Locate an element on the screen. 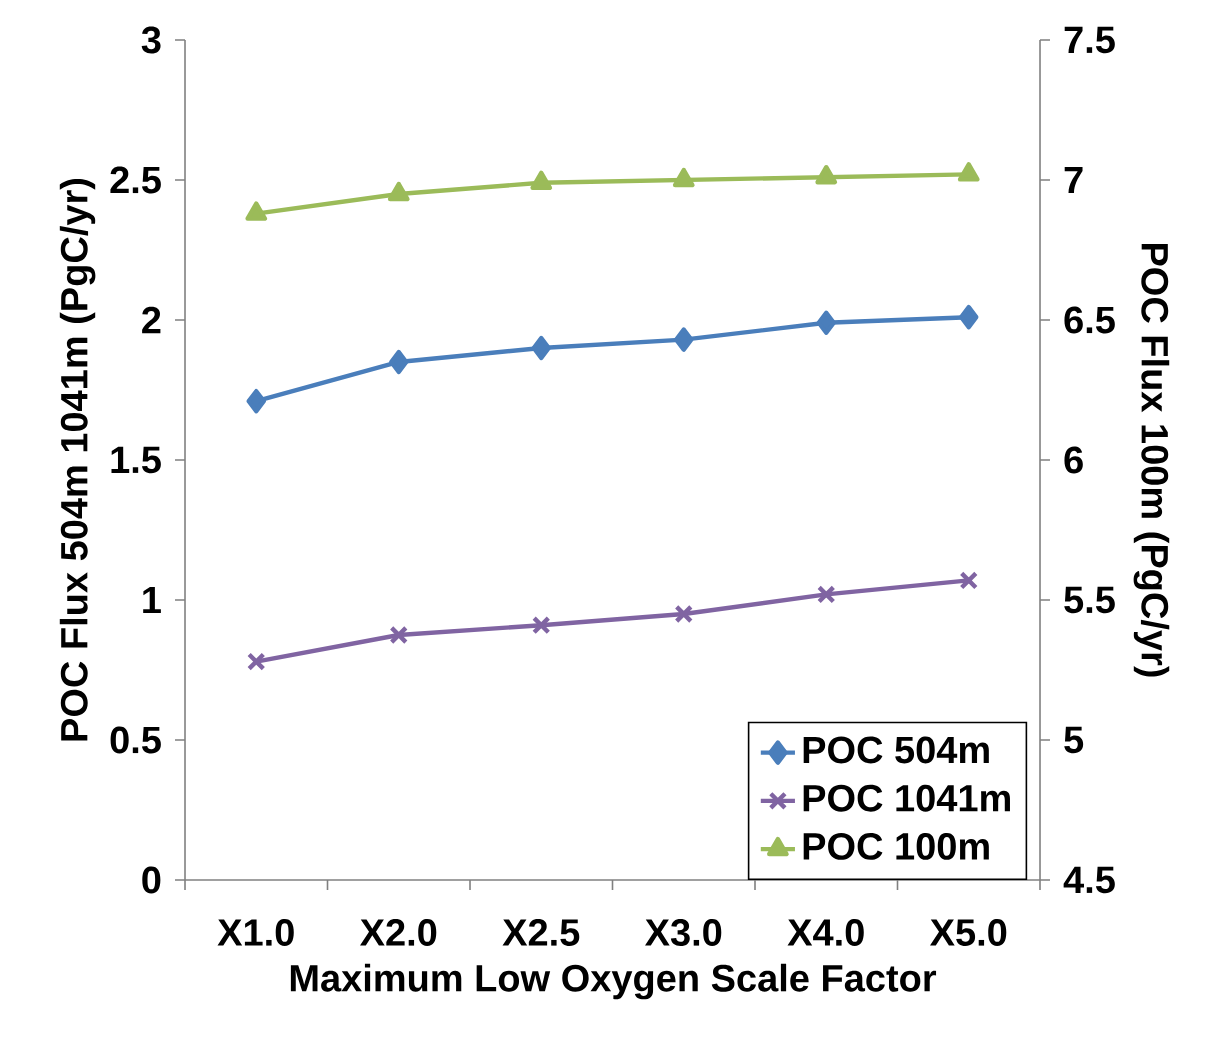 This screenshot has height=1044, width=1220. x-tick-label: X3.0 is located at coordinates (683, 933).